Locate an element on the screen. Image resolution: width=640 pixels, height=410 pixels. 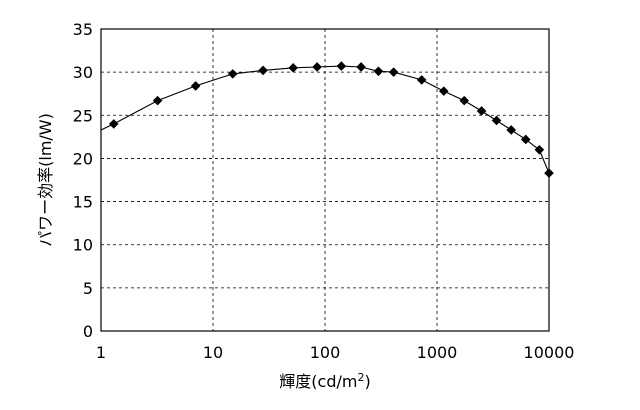
x-axis-label-tail: ) is located at coordinates (367, 381).